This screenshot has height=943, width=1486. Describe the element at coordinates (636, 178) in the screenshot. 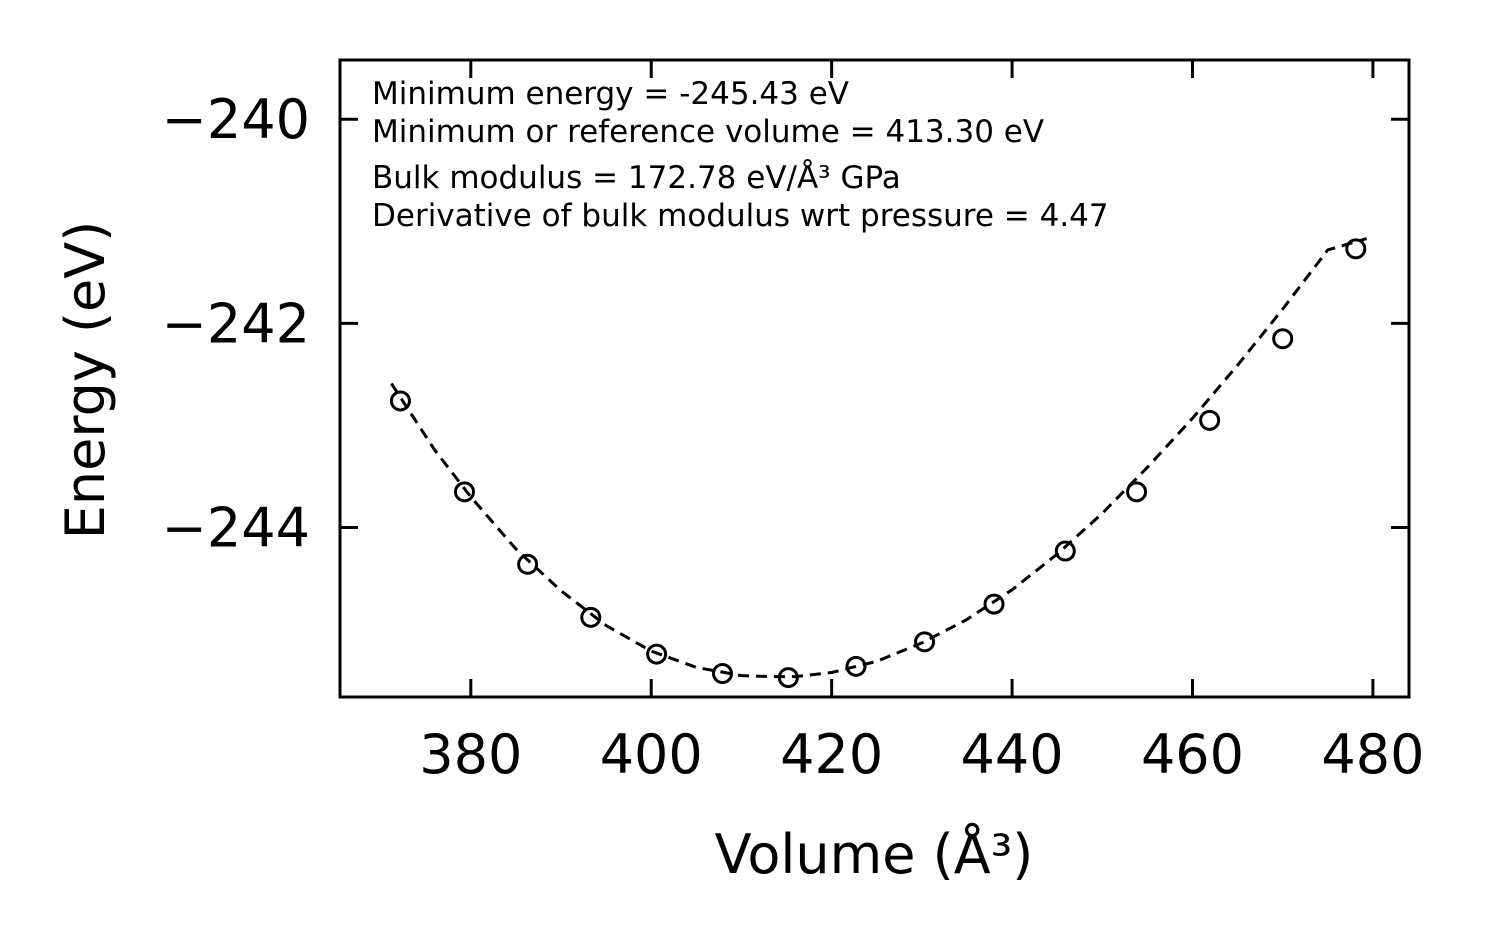

I see `annotation-bulk-modulus: Bulk modulus = 172.78 eV/Å³ GPa` at that location.